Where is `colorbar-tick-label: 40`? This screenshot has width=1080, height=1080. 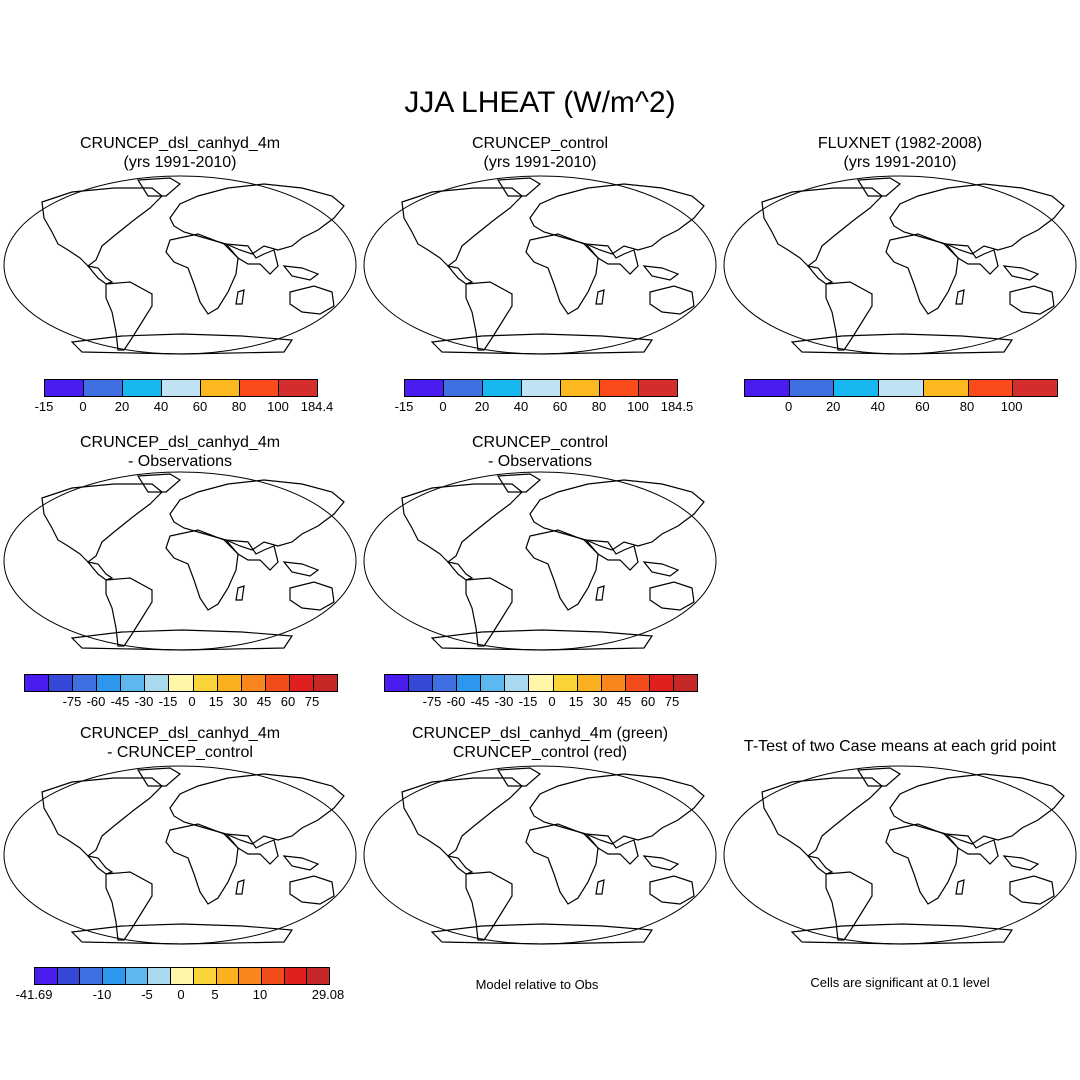
colorbar-tick-label: 40 is located at coordinates (878, 406).